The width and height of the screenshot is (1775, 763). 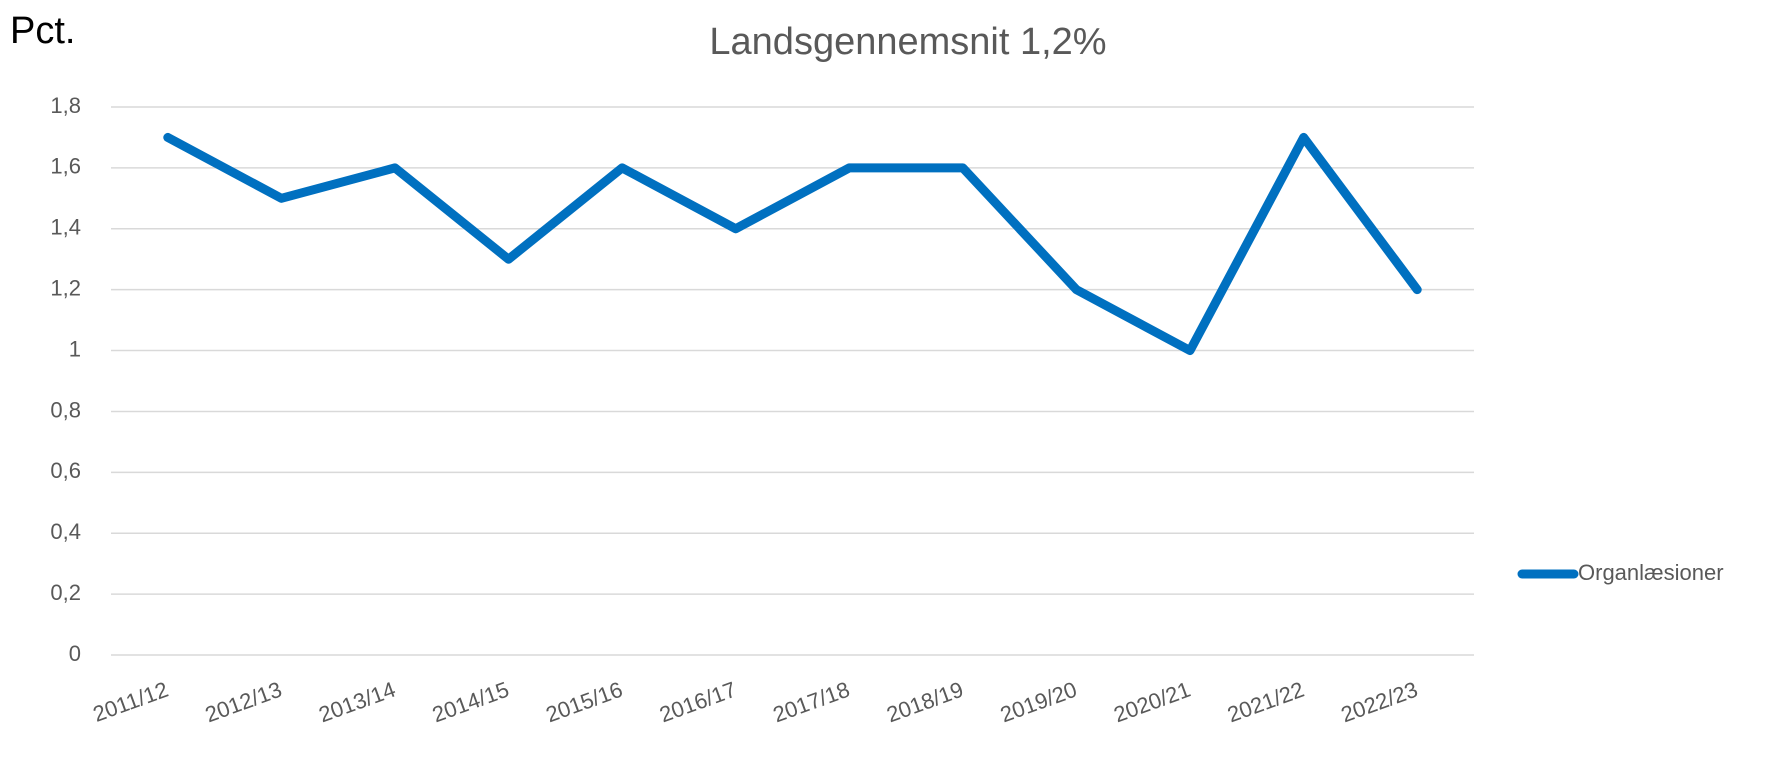 I want to click on x-tick-label: 2017/18, so click(x=811, y=702).